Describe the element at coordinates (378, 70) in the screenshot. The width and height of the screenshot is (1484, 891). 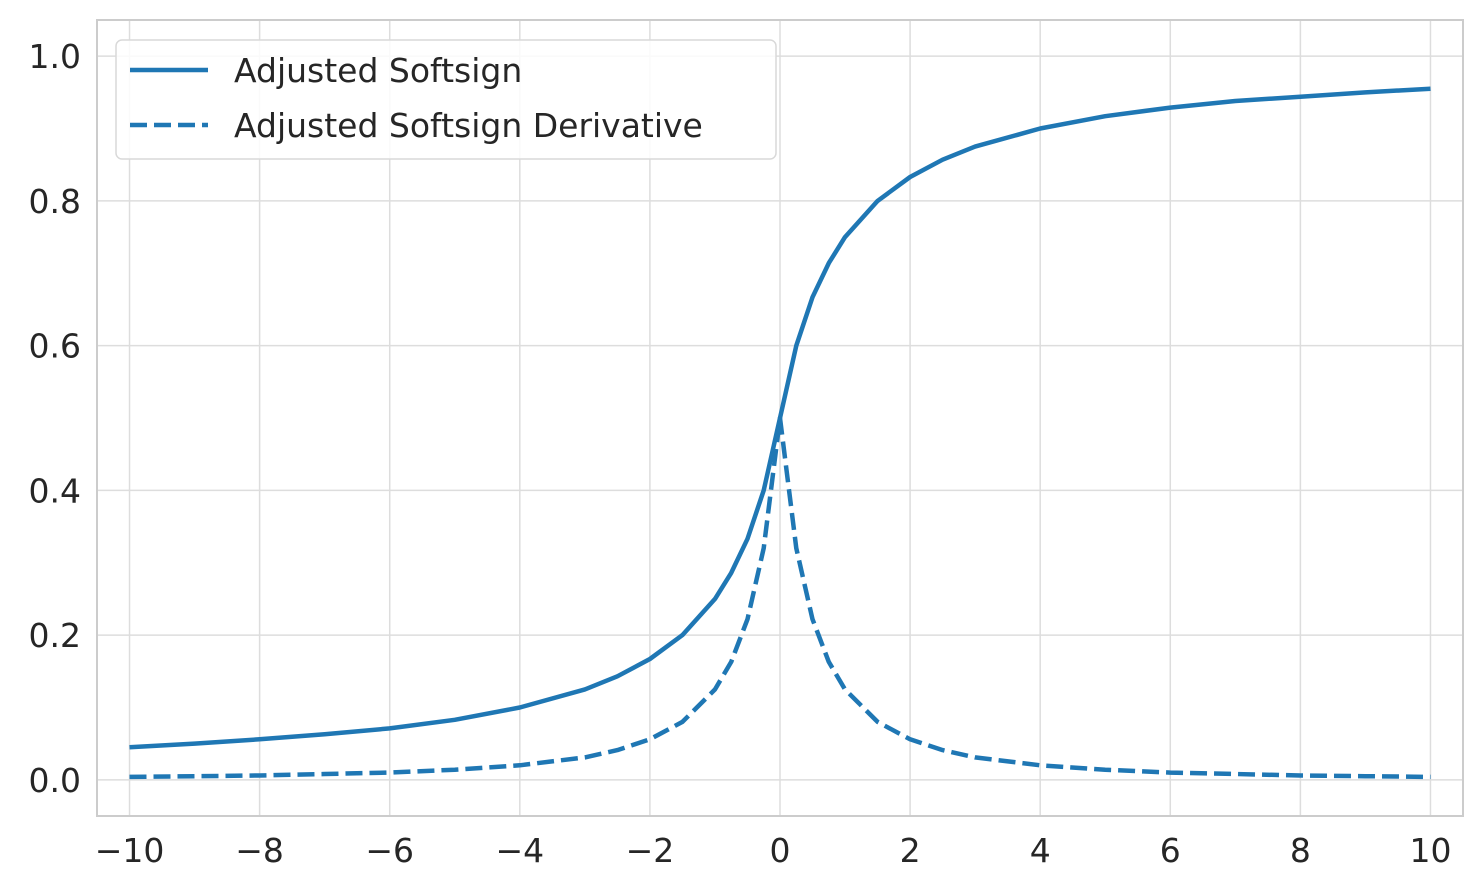
I see `legend-label-series-0: Adjusted Softsign` at that location.